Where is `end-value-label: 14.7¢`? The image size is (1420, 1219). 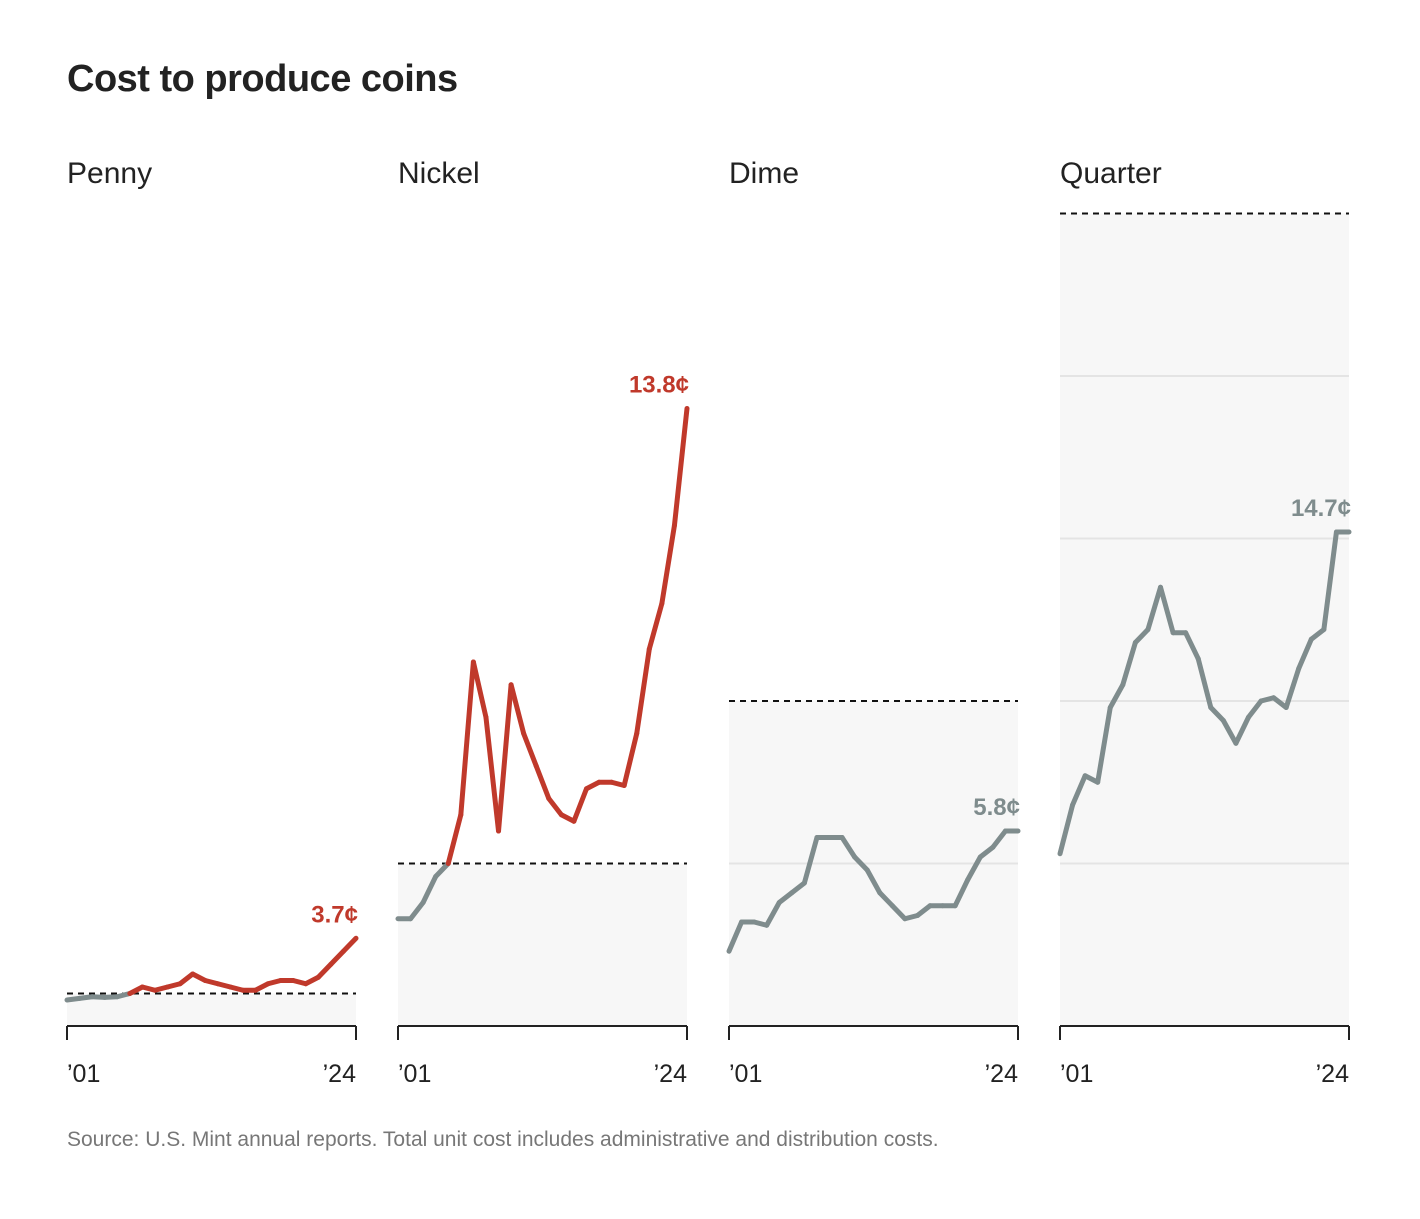 end-value-label: 14.7¢ is located at coordinates (1321, 508).